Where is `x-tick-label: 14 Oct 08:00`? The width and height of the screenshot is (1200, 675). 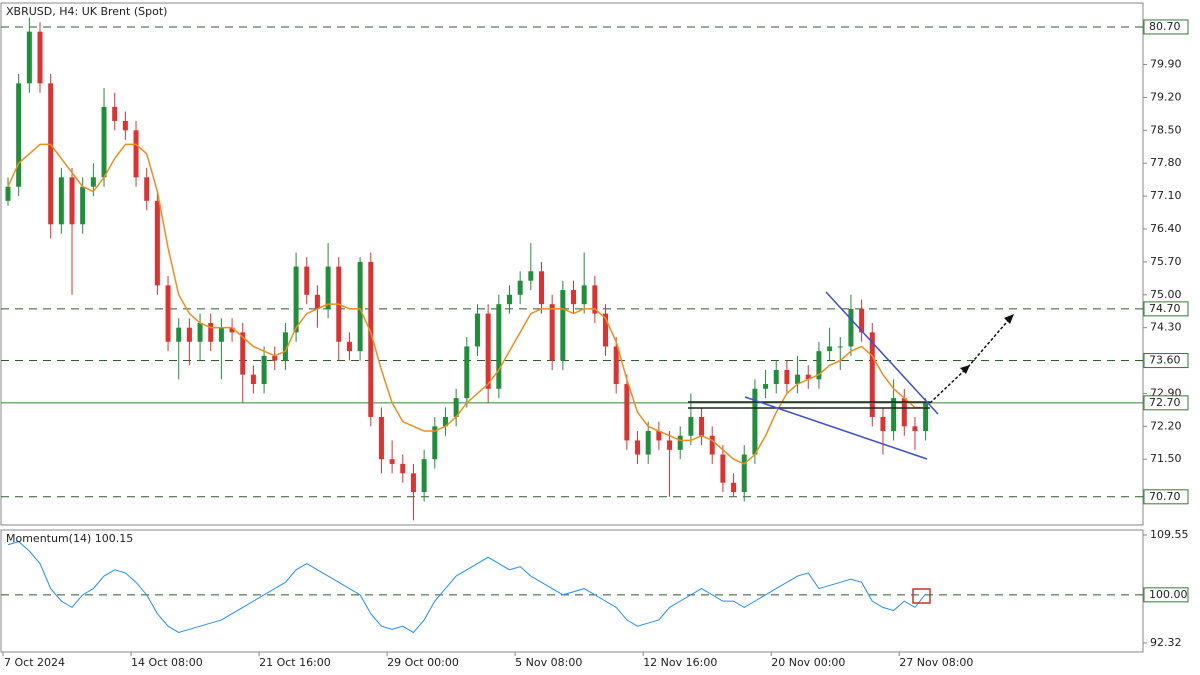 x-tick-label: 14 Oct 08:00 is located at coordinates (167, 662).